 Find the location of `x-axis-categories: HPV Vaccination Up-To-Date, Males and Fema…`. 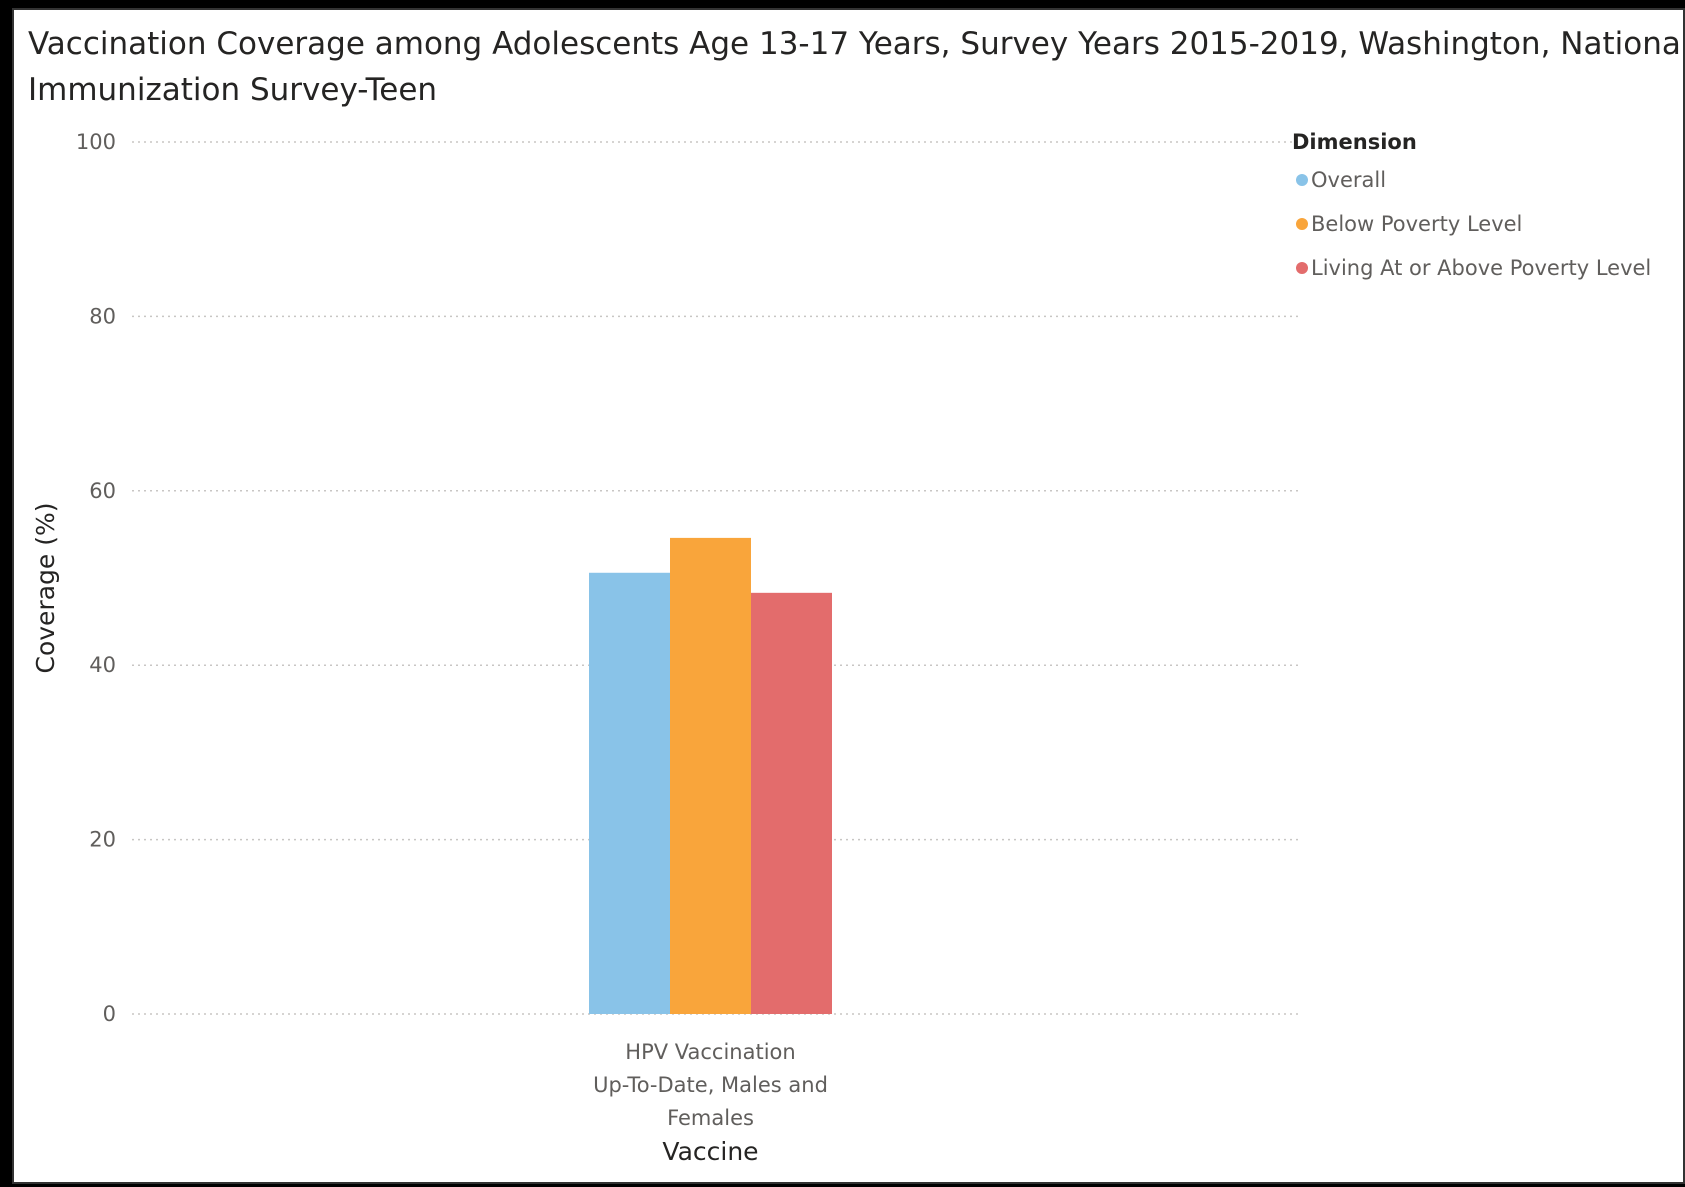

x-axis-categories: HPV Vaccination Up-To-Date, Males and Fema… is located at coordinates (710, 1085).